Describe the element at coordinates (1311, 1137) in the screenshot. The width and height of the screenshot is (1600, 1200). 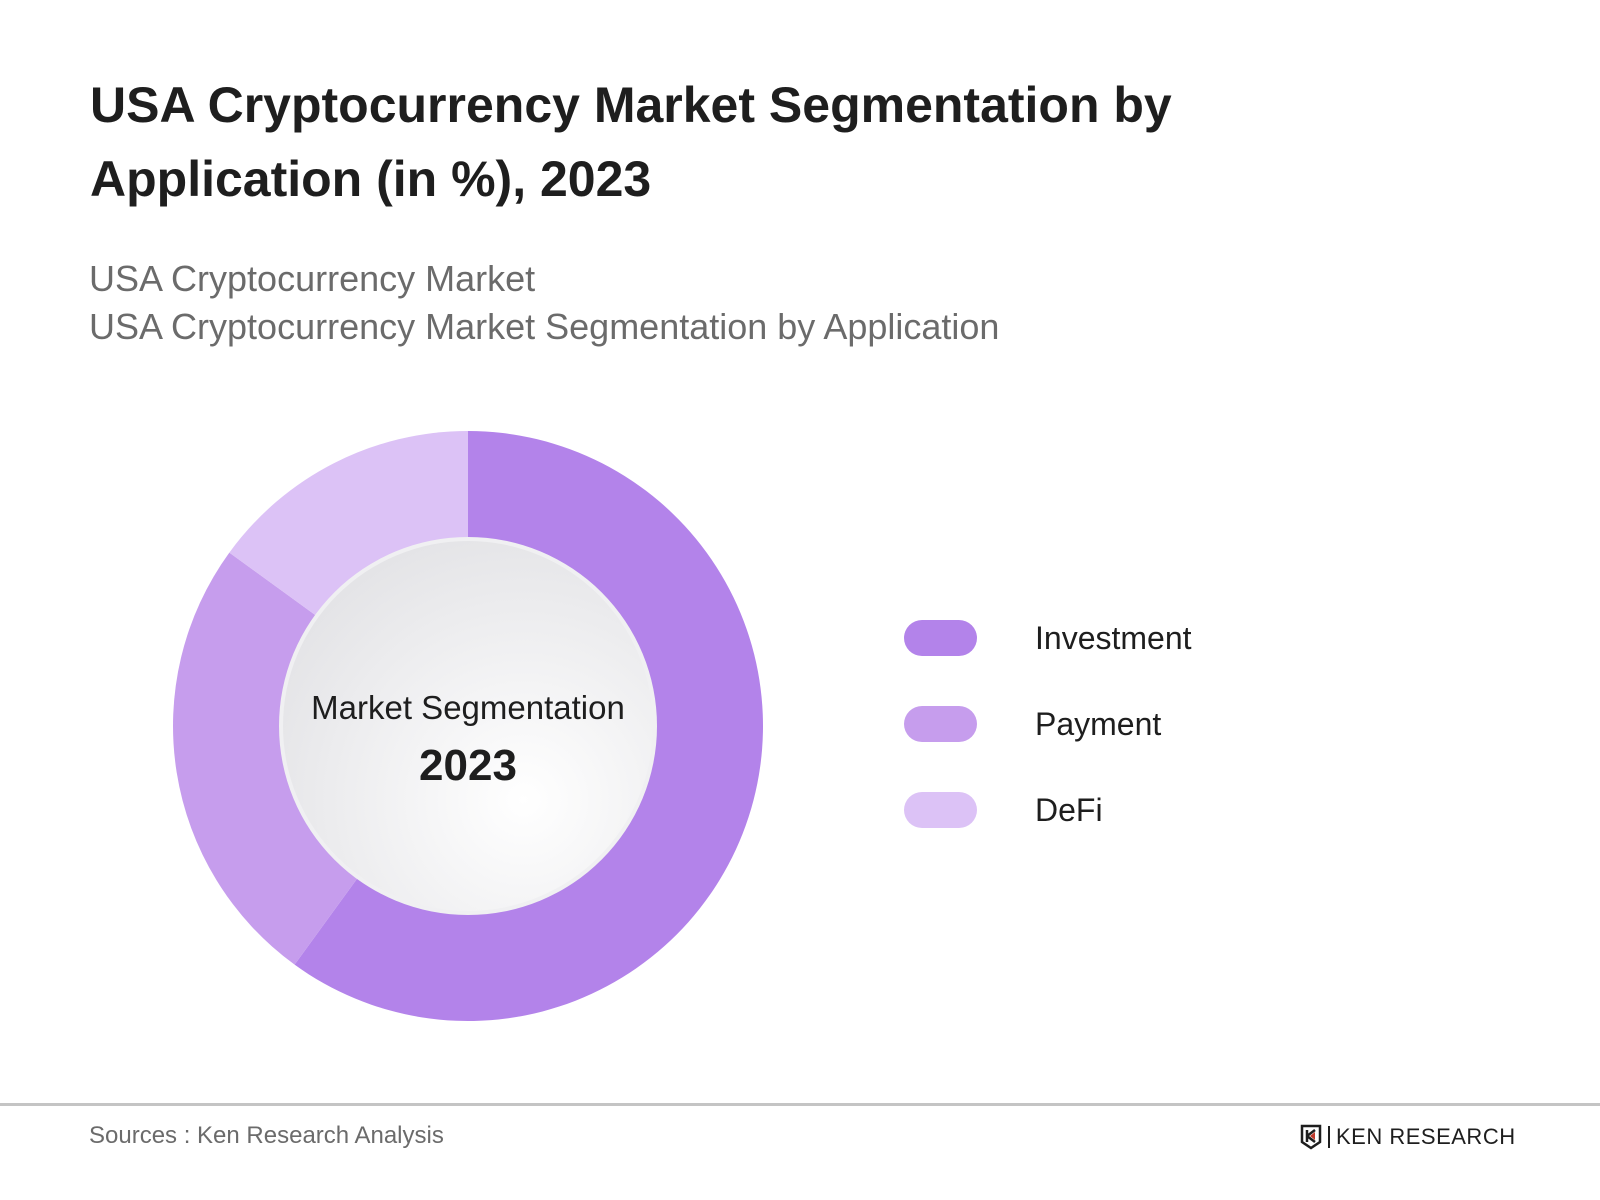
I see `logo-shield-icon` at that location.